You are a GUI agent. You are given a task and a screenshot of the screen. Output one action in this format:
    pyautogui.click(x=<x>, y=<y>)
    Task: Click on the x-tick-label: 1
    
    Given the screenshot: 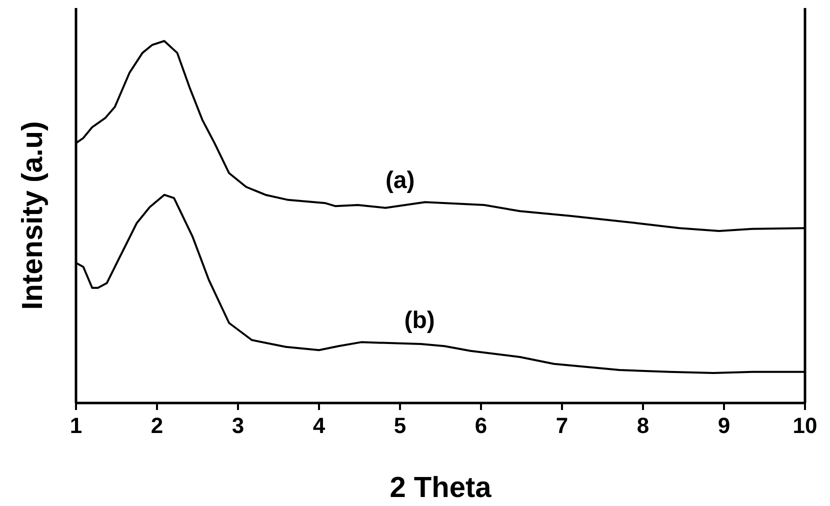 What is the action you would take?
    pyautogui.click(x=76, y=425)
    